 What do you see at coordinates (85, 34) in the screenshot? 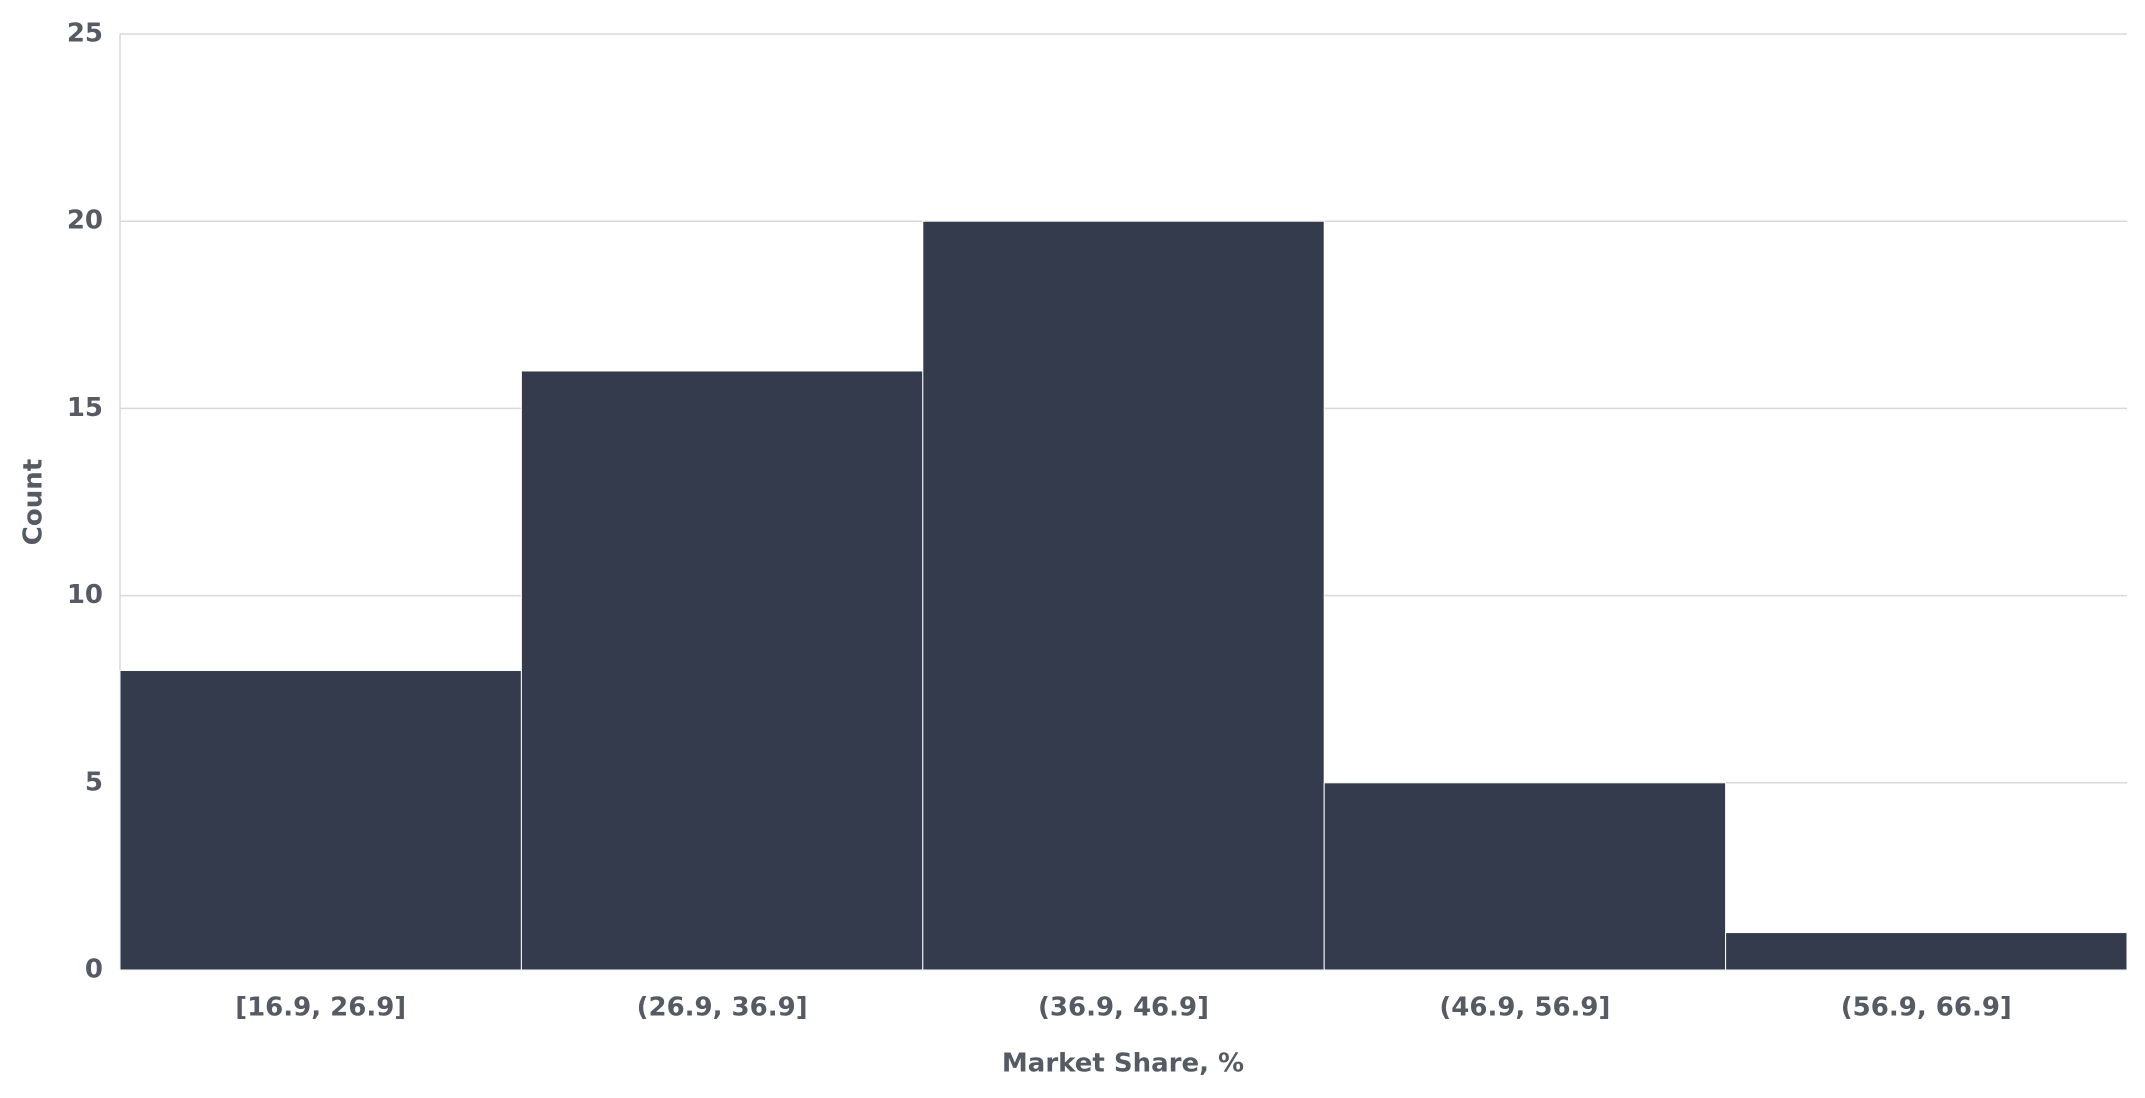
I see `y-tick-label: 25` at bounding box center [85, 34].